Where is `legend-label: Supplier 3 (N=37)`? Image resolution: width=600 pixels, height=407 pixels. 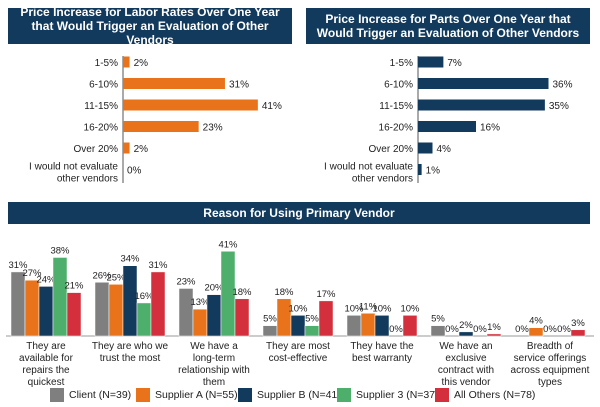 legend-label: Supplier 3 (N=37) is located at coordinates (397, 395).